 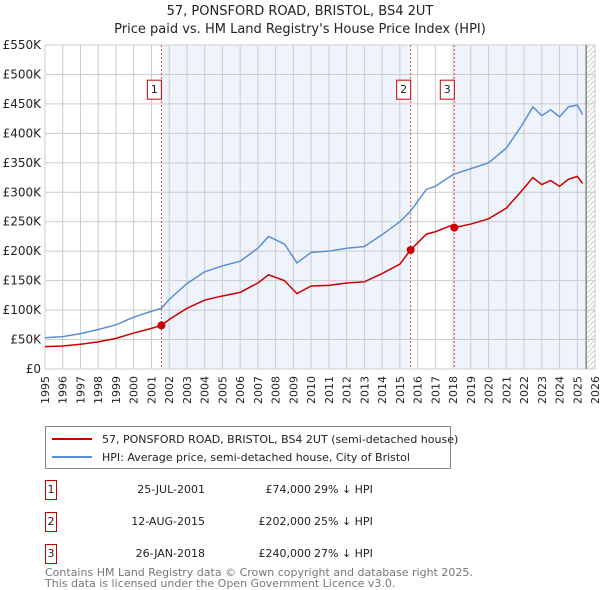 What do you see at coordinates (72, 439) in the screenshot?
I see `legend-property-swatch` at bounding box center [72, 439].